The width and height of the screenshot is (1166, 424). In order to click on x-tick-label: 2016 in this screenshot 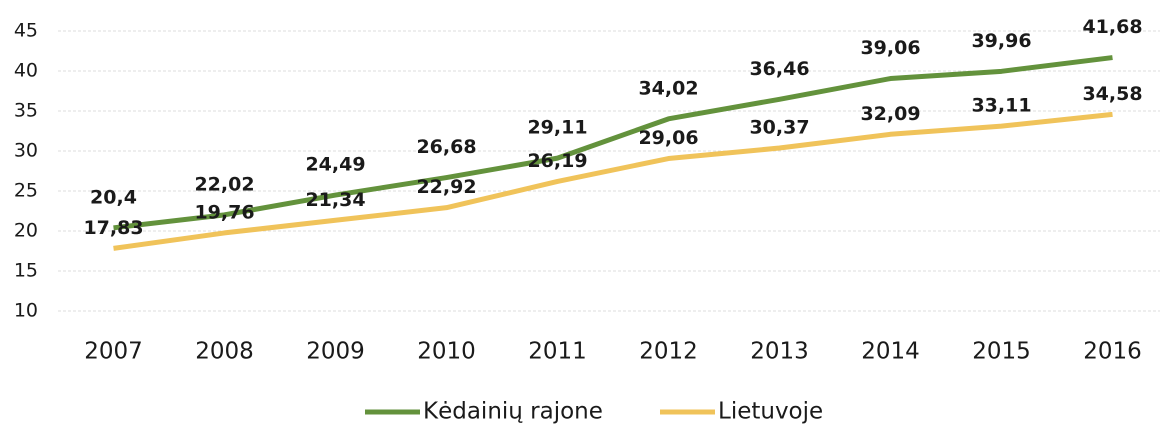, I will do `click(1112, 352)`.